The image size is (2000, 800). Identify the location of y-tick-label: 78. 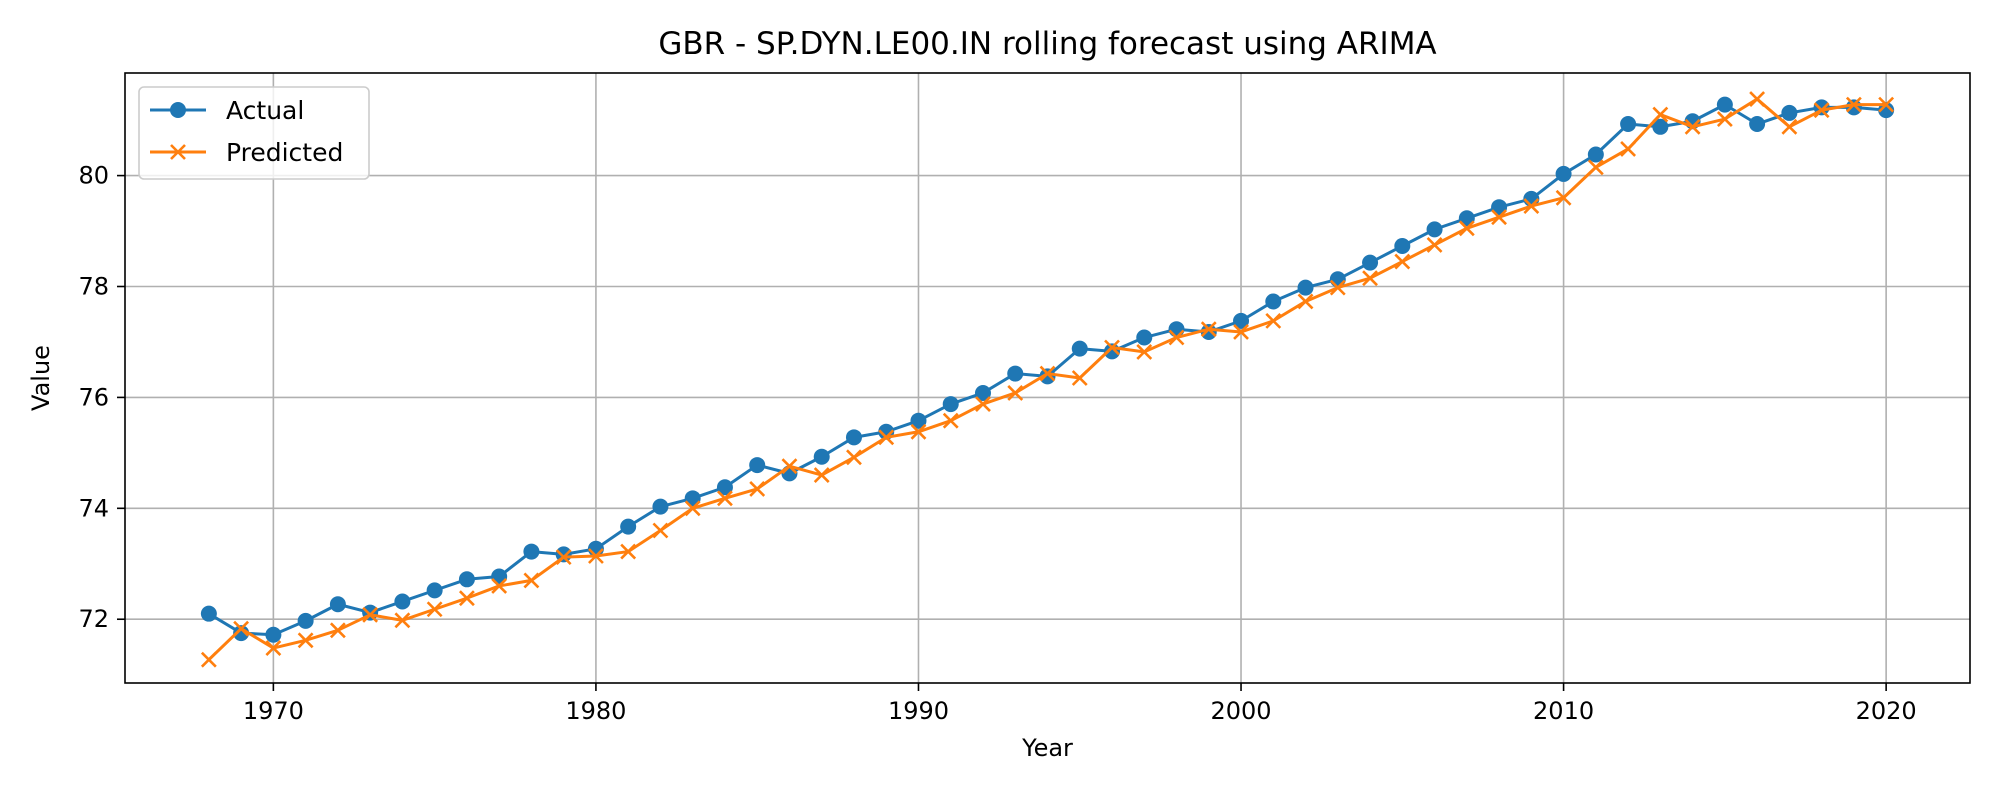
(93, 287).